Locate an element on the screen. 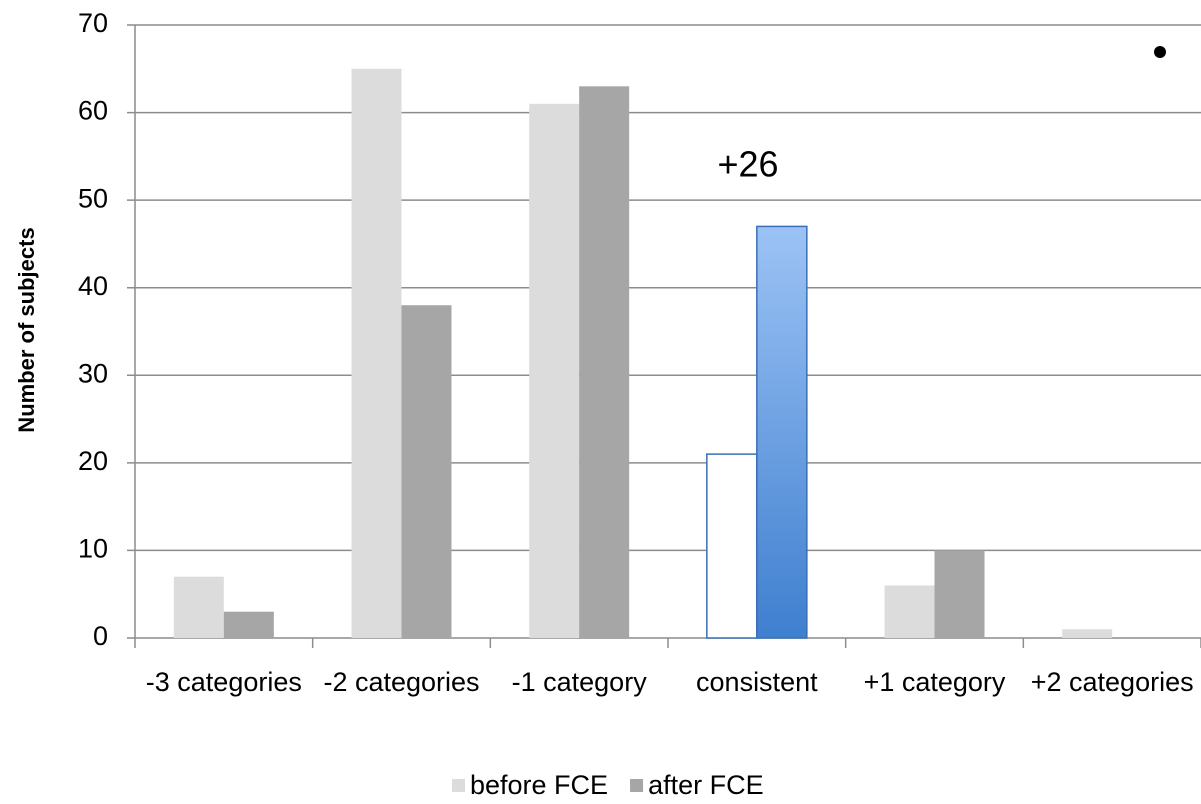  annotation: +26 is located at coordinates (747, 164).